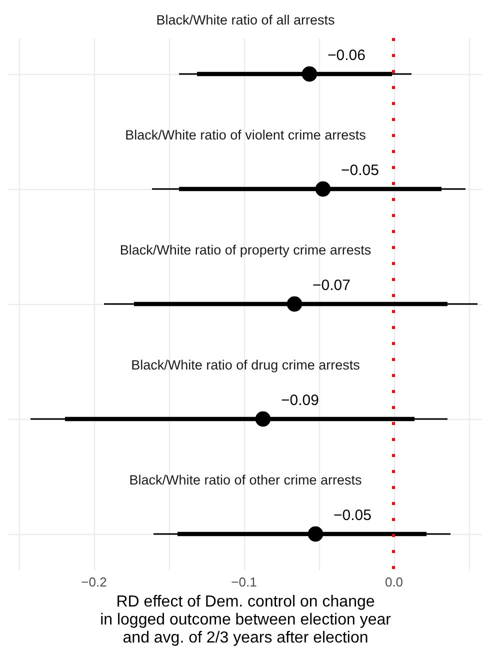 The image size is (489, 665). I want to click on data-label: −0.09, so click(300, 400).